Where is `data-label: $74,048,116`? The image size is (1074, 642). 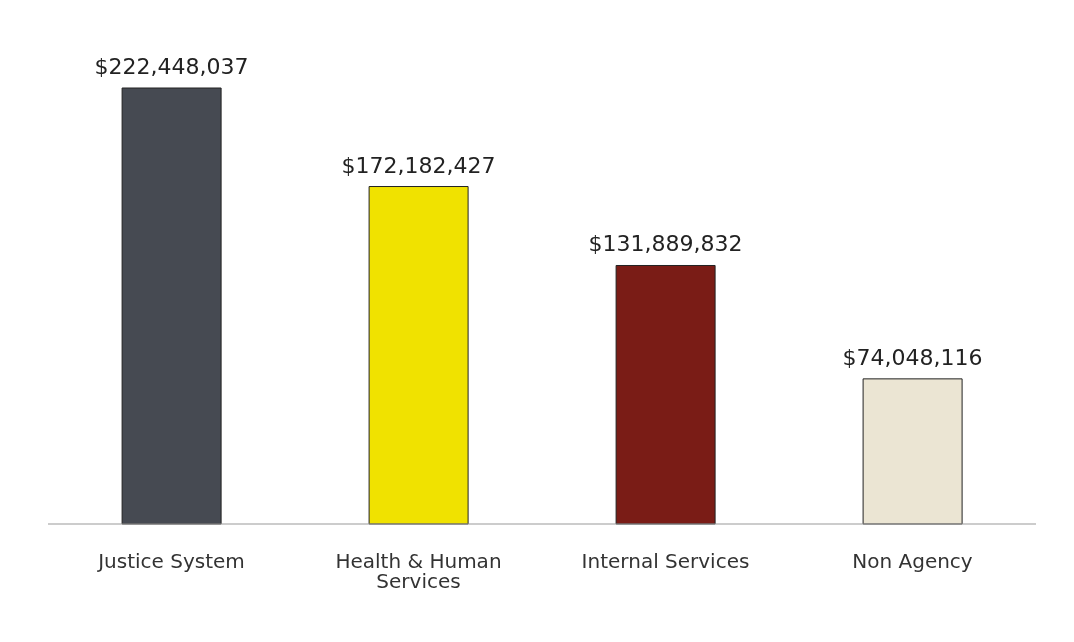
data-label: $74,048,116 is located at coordinates (912, 357).